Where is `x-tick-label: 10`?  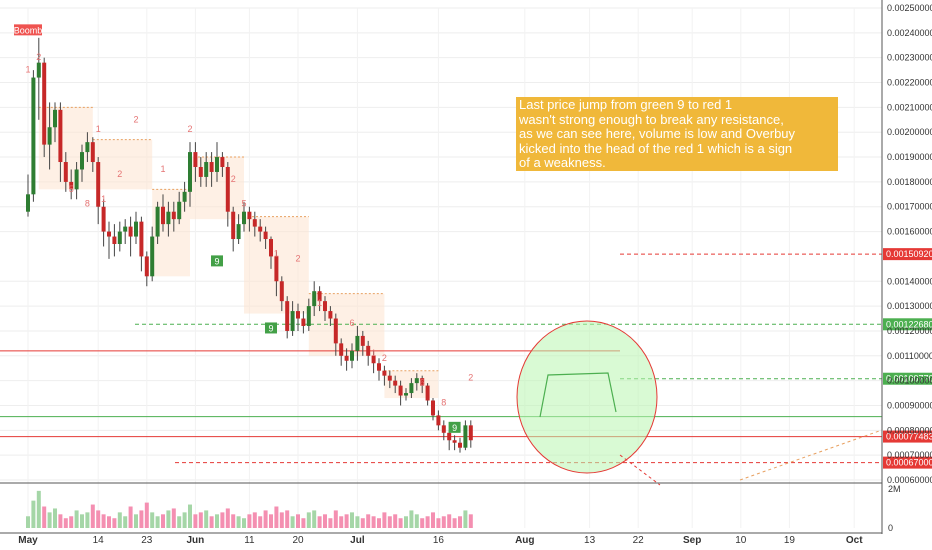
x-tick-label: 10 is located at coordinates (741, 540).